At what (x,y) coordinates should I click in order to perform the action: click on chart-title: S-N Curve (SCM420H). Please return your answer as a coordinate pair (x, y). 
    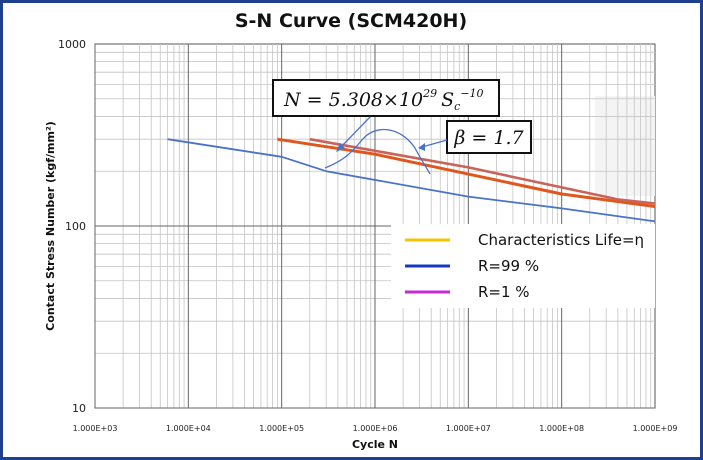
    Looking at the image, I should click on (351, 21).